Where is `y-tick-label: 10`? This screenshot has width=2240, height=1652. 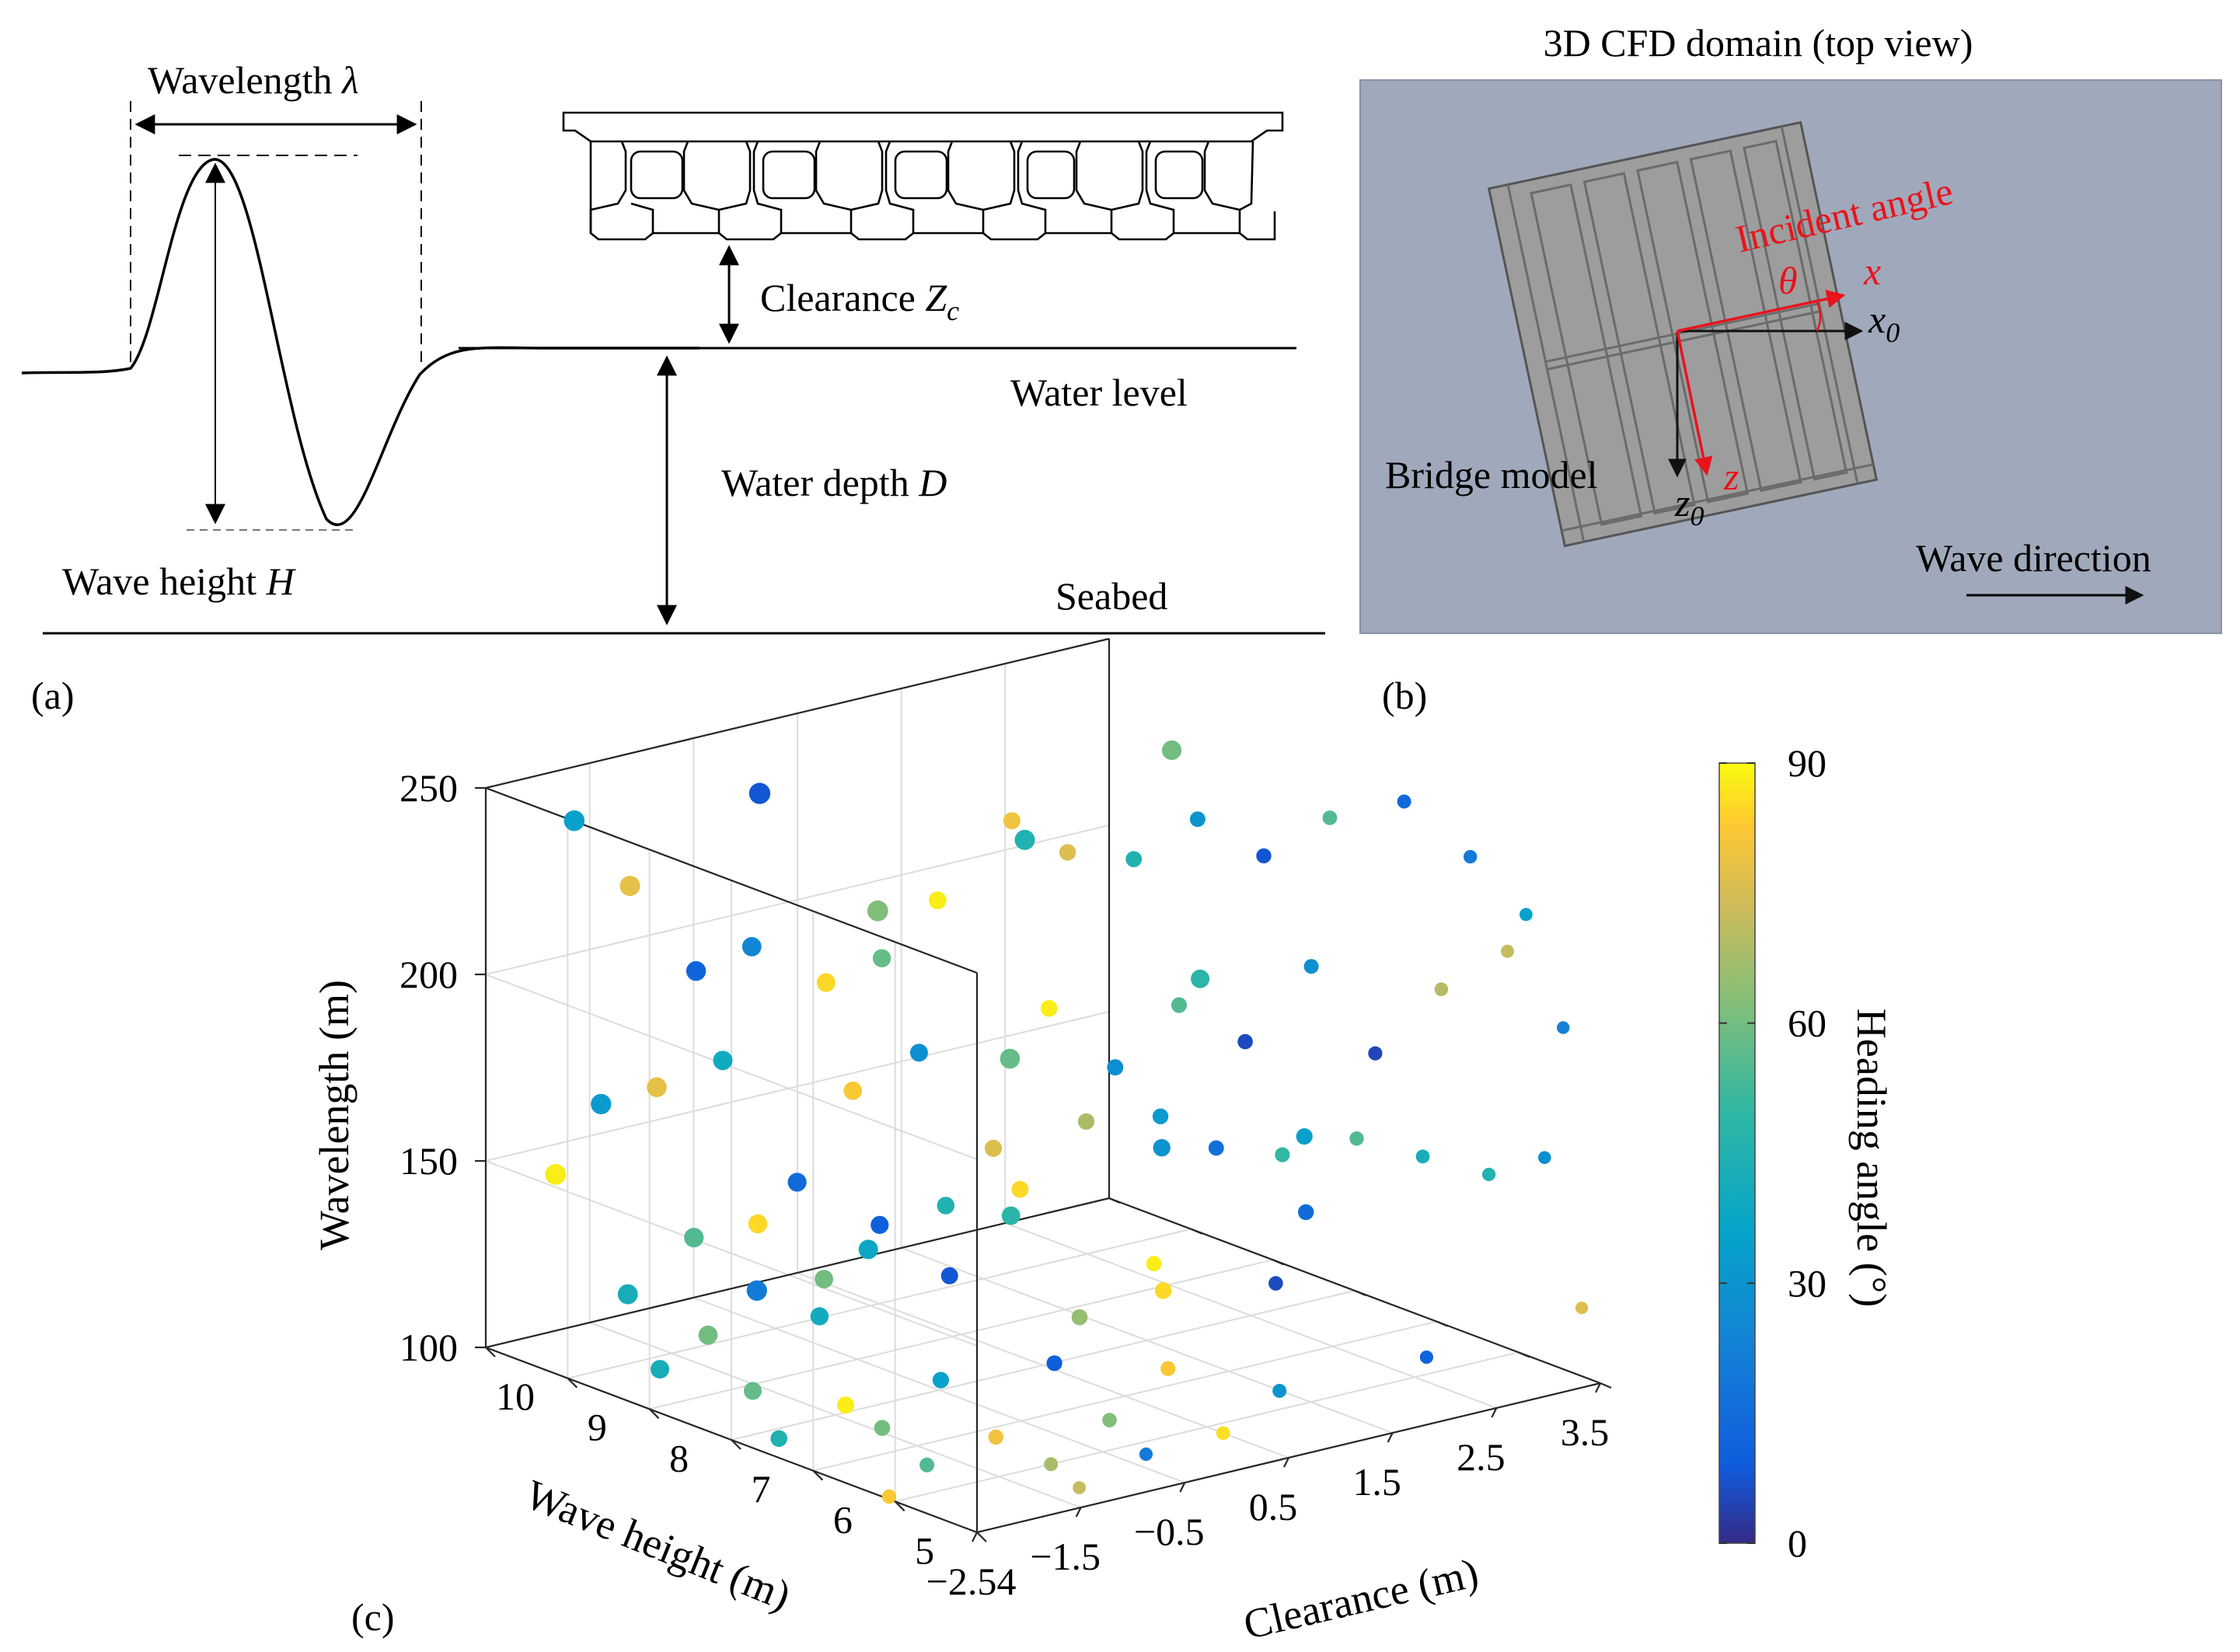 y-tick-label: 10 is located at coordinates (515, 1396).